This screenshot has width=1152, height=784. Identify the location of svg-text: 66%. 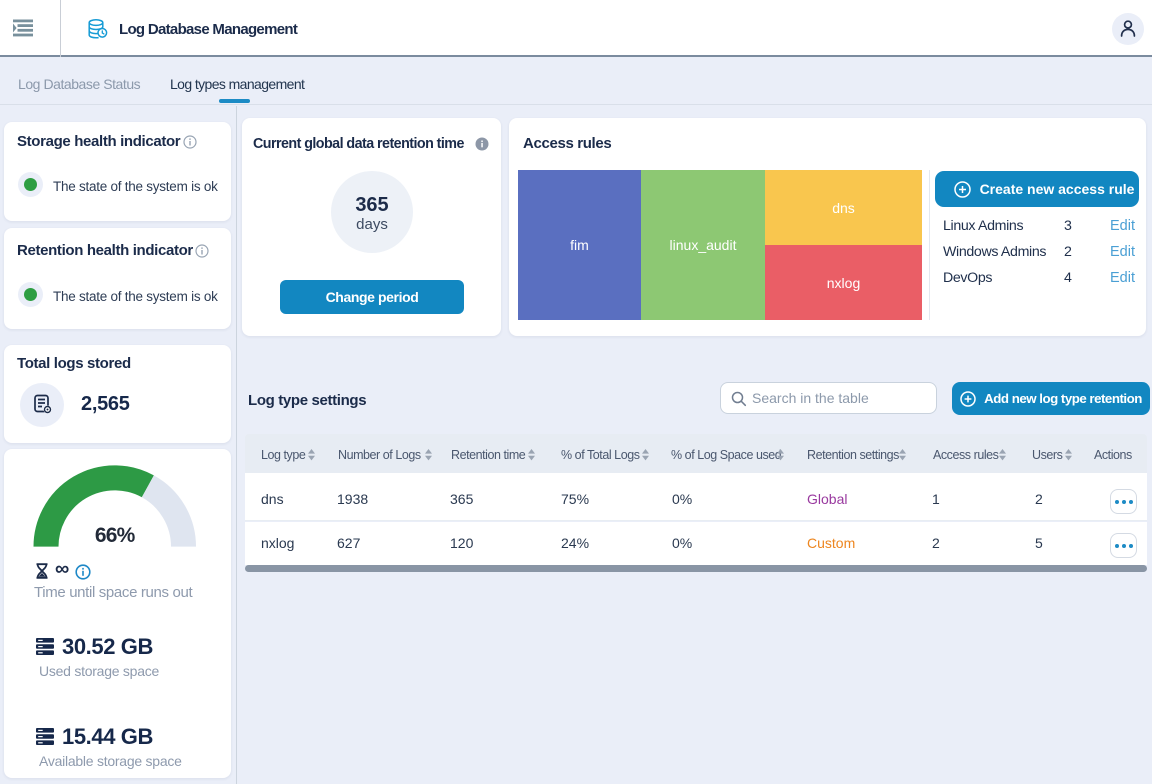
(115, 535).